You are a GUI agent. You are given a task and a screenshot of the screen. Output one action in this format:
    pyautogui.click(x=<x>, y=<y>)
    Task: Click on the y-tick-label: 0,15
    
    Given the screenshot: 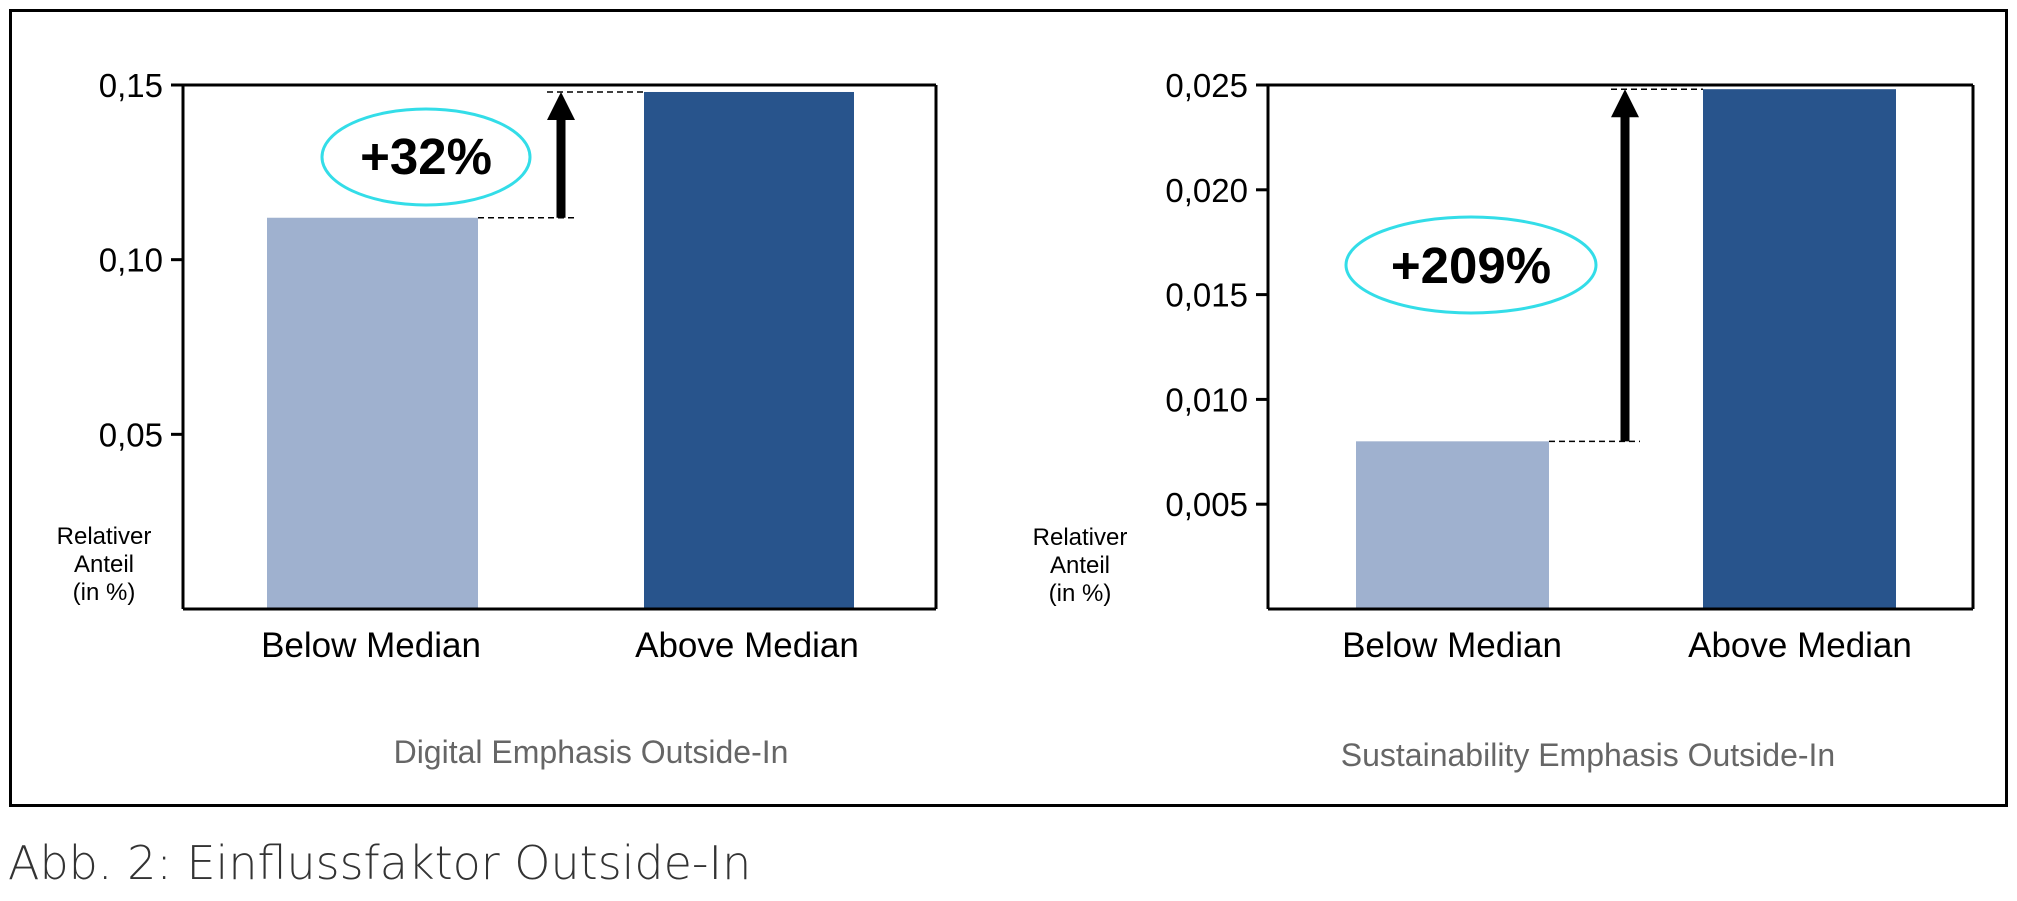 What is the action you would take?
    pyautogui.click(x=131, y=85)
    